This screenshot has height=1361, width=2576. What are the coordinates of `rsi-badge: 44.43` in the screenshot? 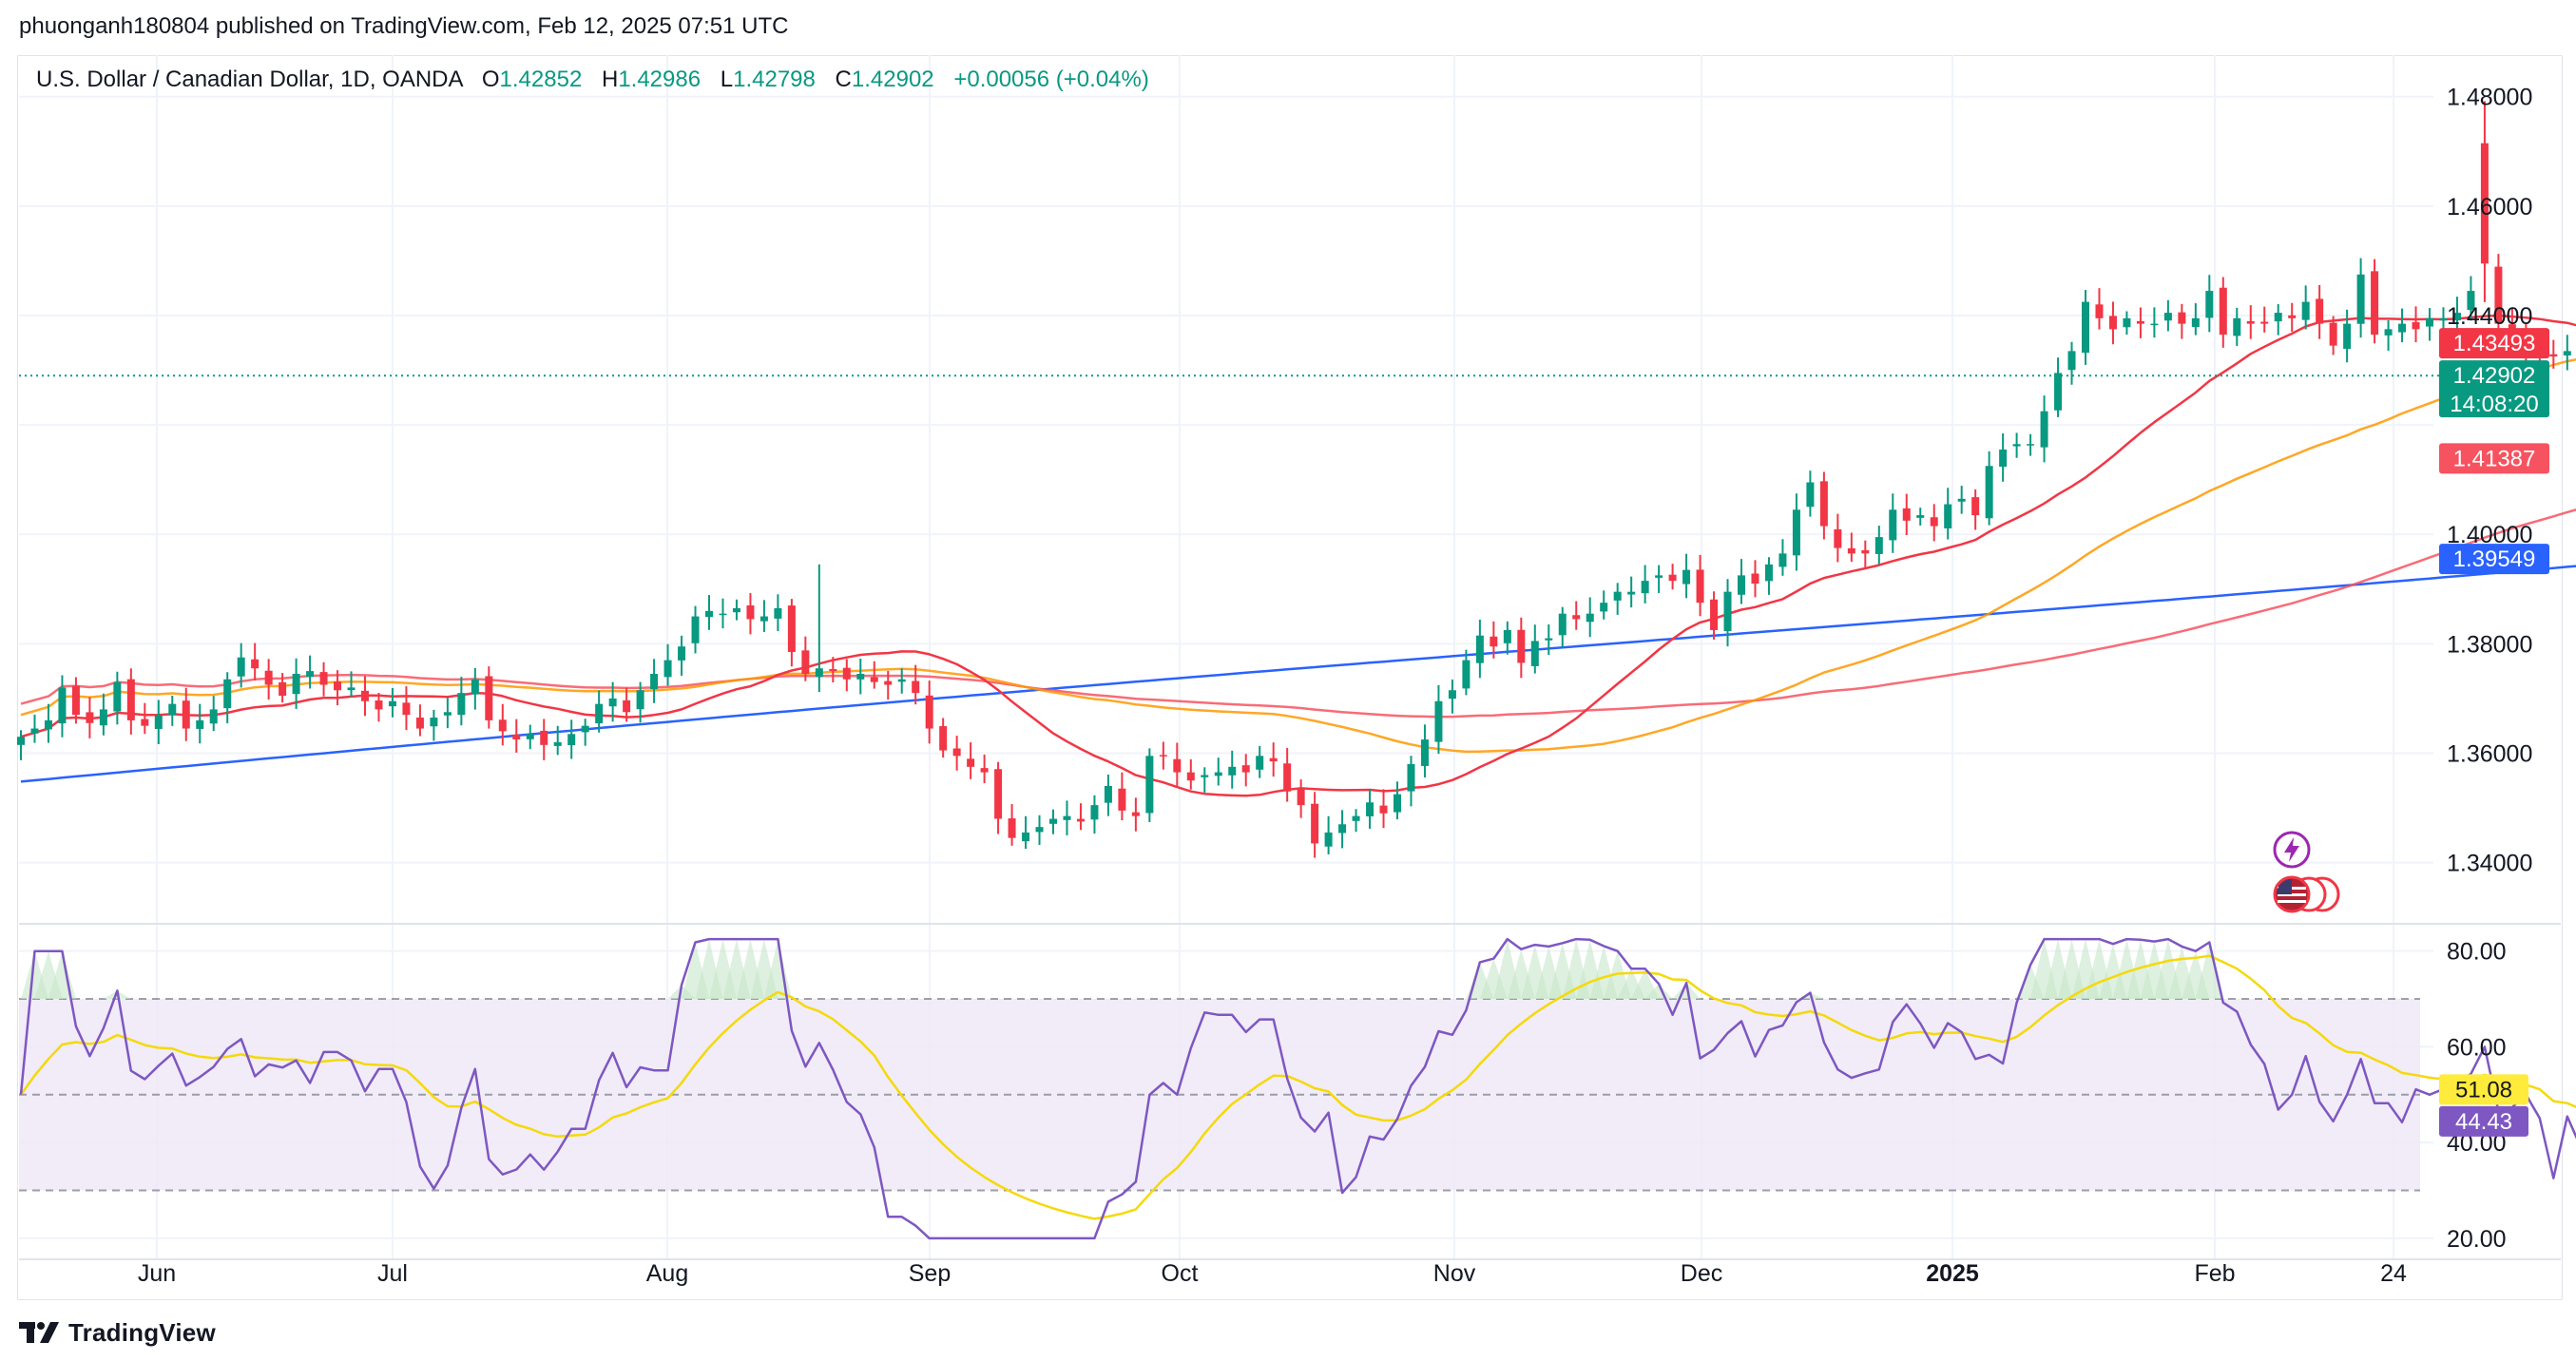 It's located at (2484, 1121).